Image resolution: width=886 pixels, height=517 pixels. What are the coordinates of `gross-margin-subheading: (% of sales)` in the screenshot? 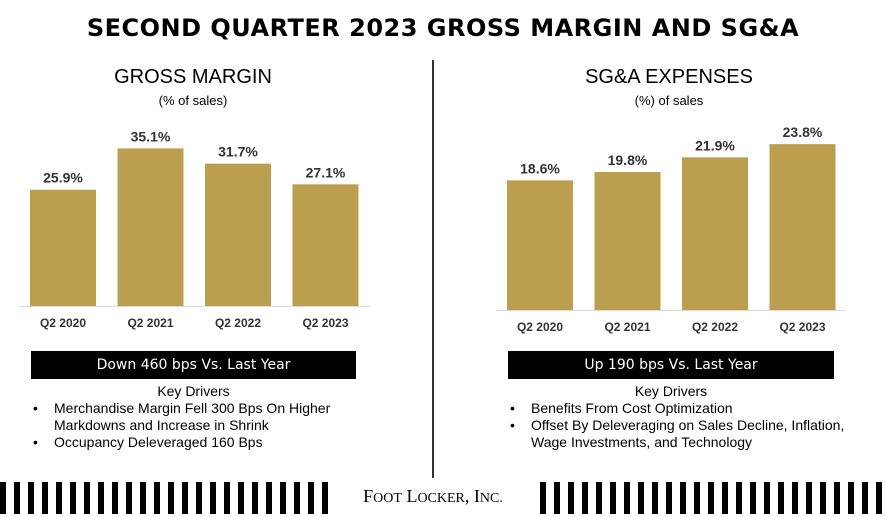 It's located at (193, 100).